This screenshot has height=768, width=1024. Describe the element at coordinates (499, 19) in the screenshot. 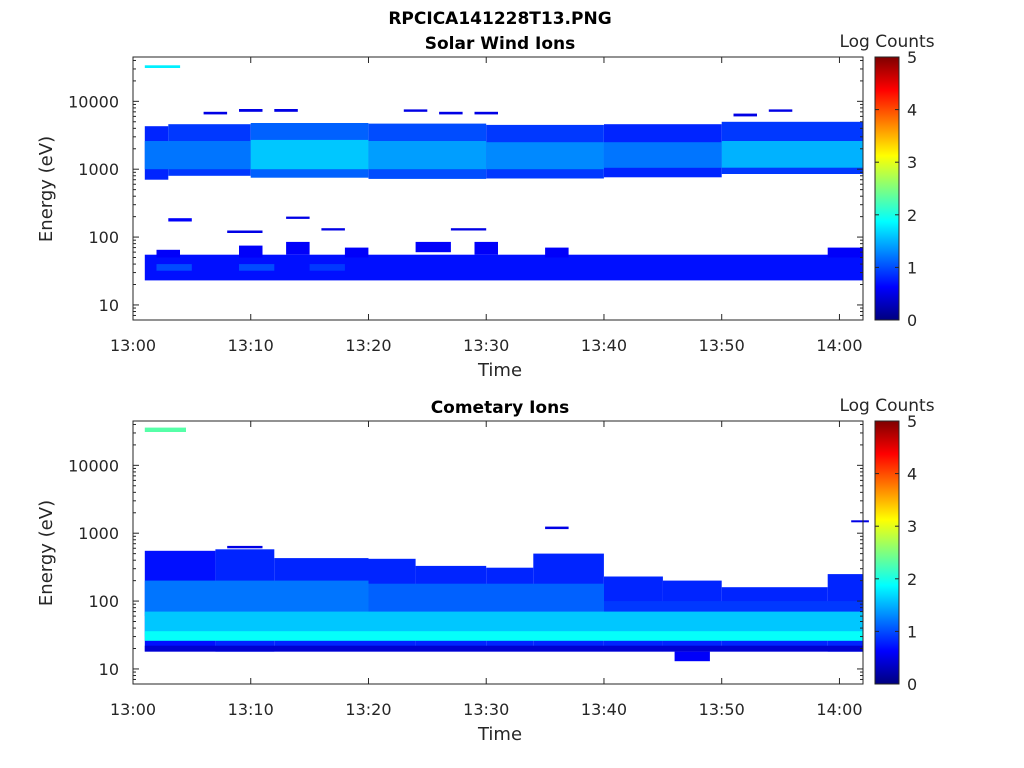

I see `figure-title: RPCICA141228T13.PNG` at that location.